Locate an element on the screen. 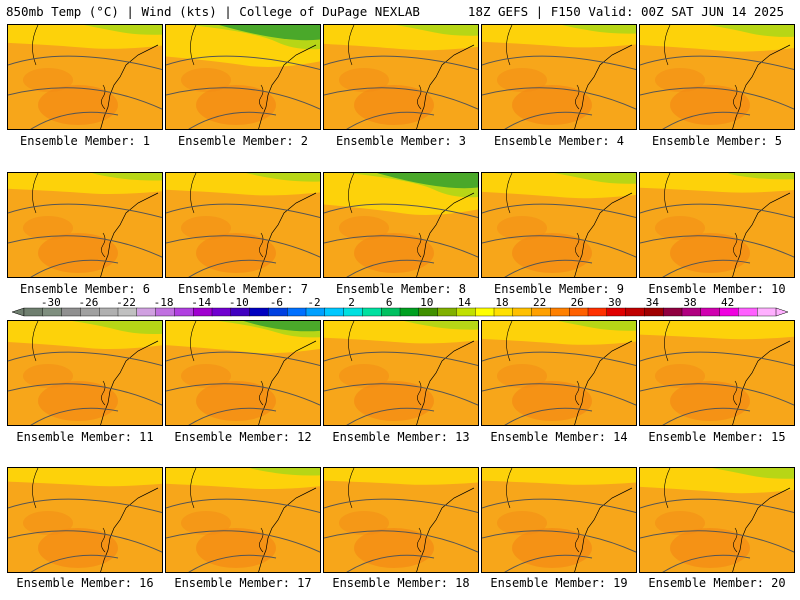 This screenshot has height=600, width=800. panel-caption: Ensemble Member: 4 is located at coordinates (559, 141).